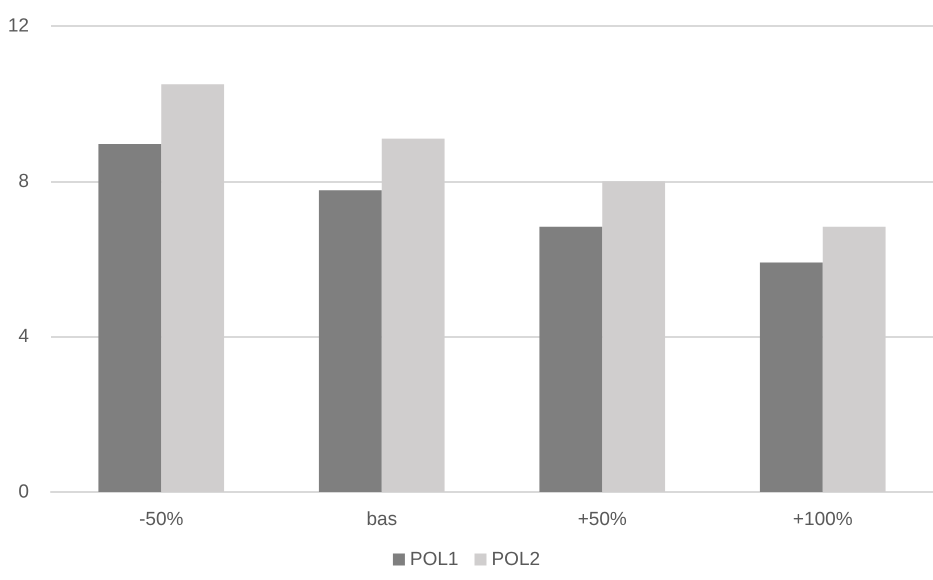 This screenshot has height=580, width=933. I want to click on legend-label: POL1, so click(434, 559).